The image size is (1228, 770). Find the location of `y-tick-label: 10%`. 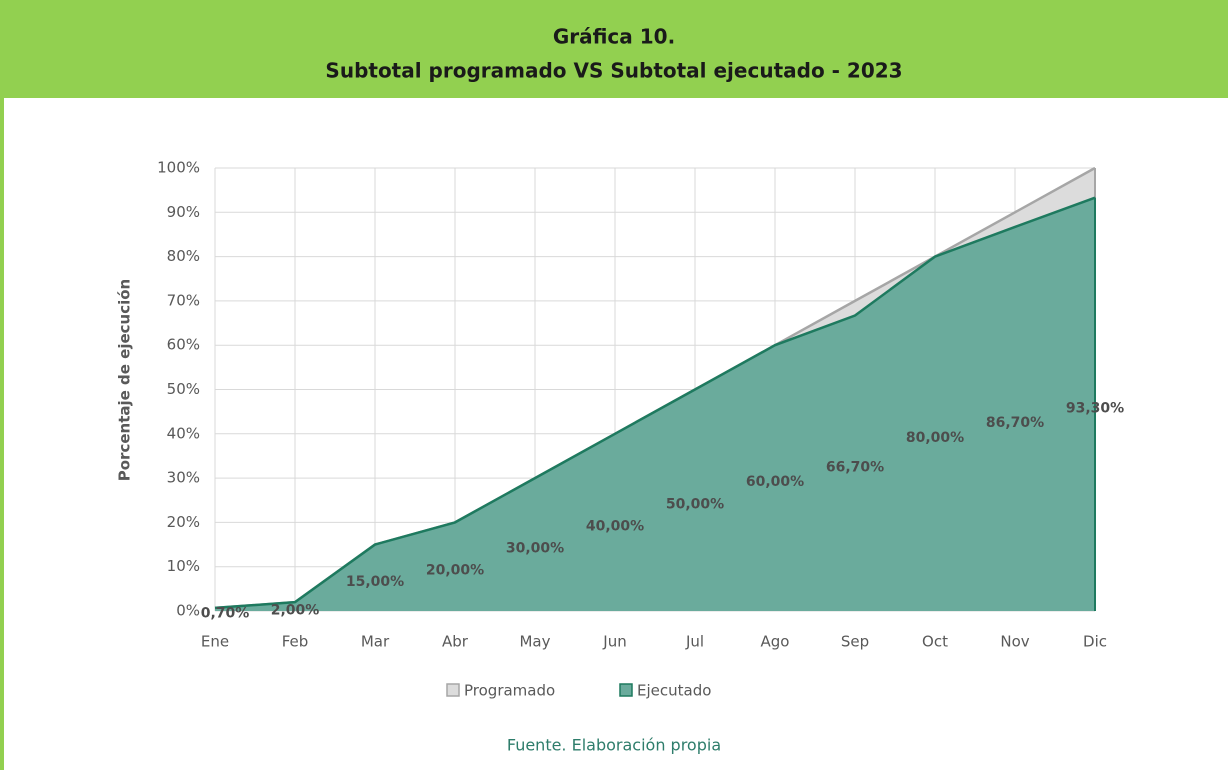

y-tick-label: 10% is located at coordinates (183, 566).